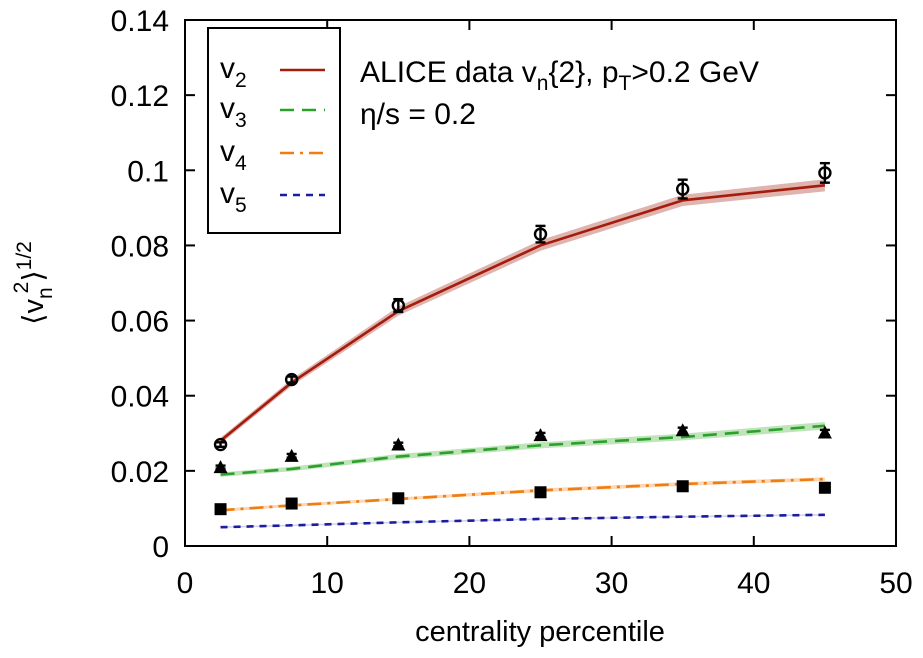  Describe the element at coordinates (140, 21) in the screenshot. I see `y-tick-label: 0.14` at that location.